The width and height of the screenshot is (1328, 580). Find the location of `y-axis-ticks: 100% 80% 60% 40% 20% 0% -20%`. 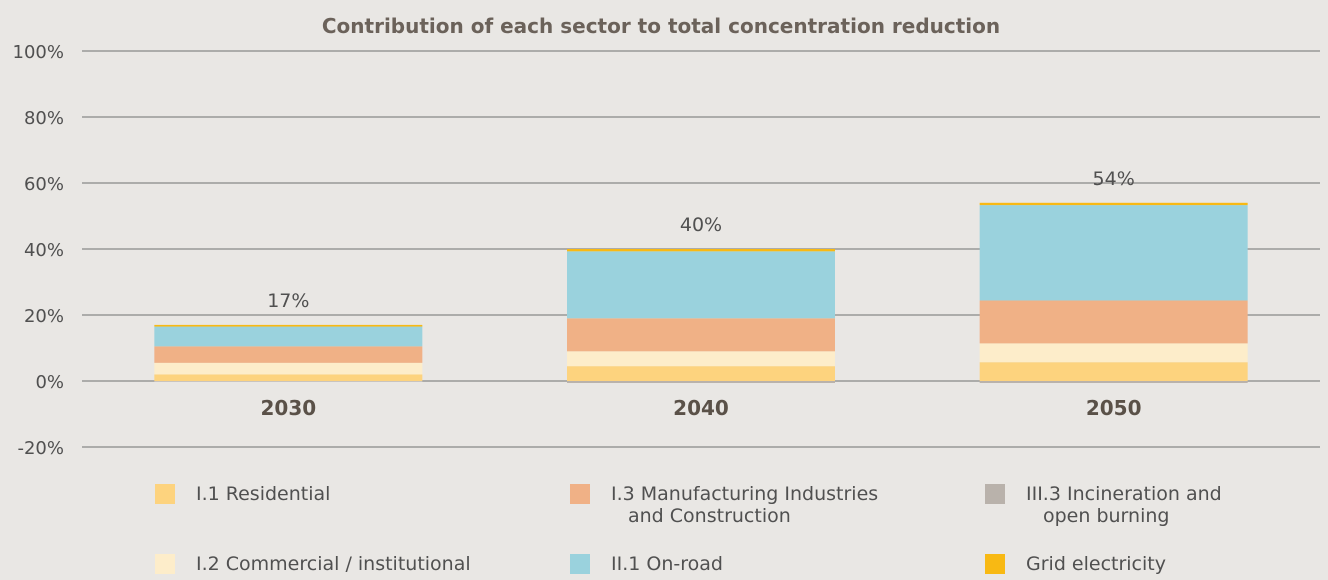

y-axis-ticks: 100% 80% 60% 40% 20% 0% -20% is located at coordinates (38, 250).